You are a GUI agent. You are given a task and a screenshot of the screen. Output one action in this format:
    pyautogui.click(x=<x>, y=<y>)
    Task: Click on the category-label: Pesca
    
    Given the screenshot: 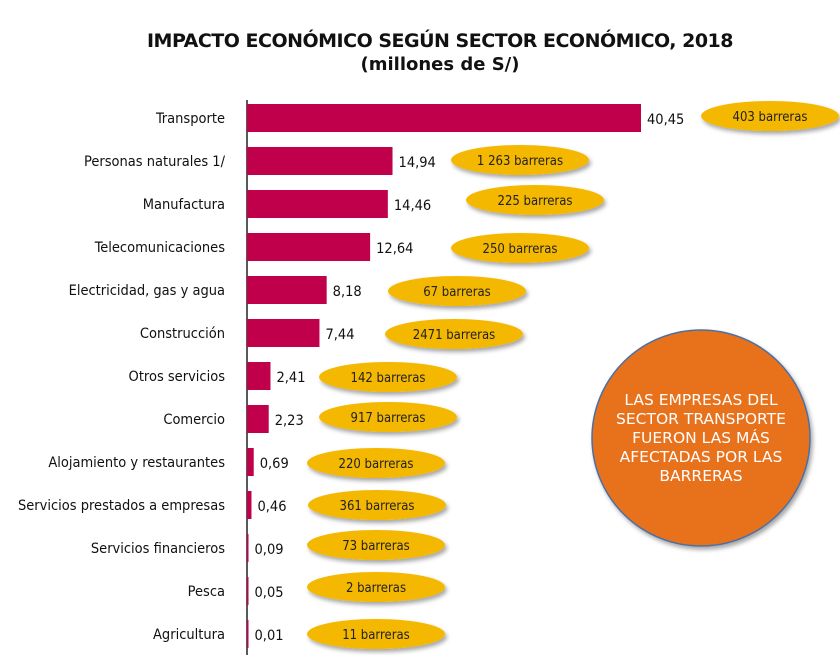 What is the action you would take?
    pyautogui.click(x=206, y=592)
    